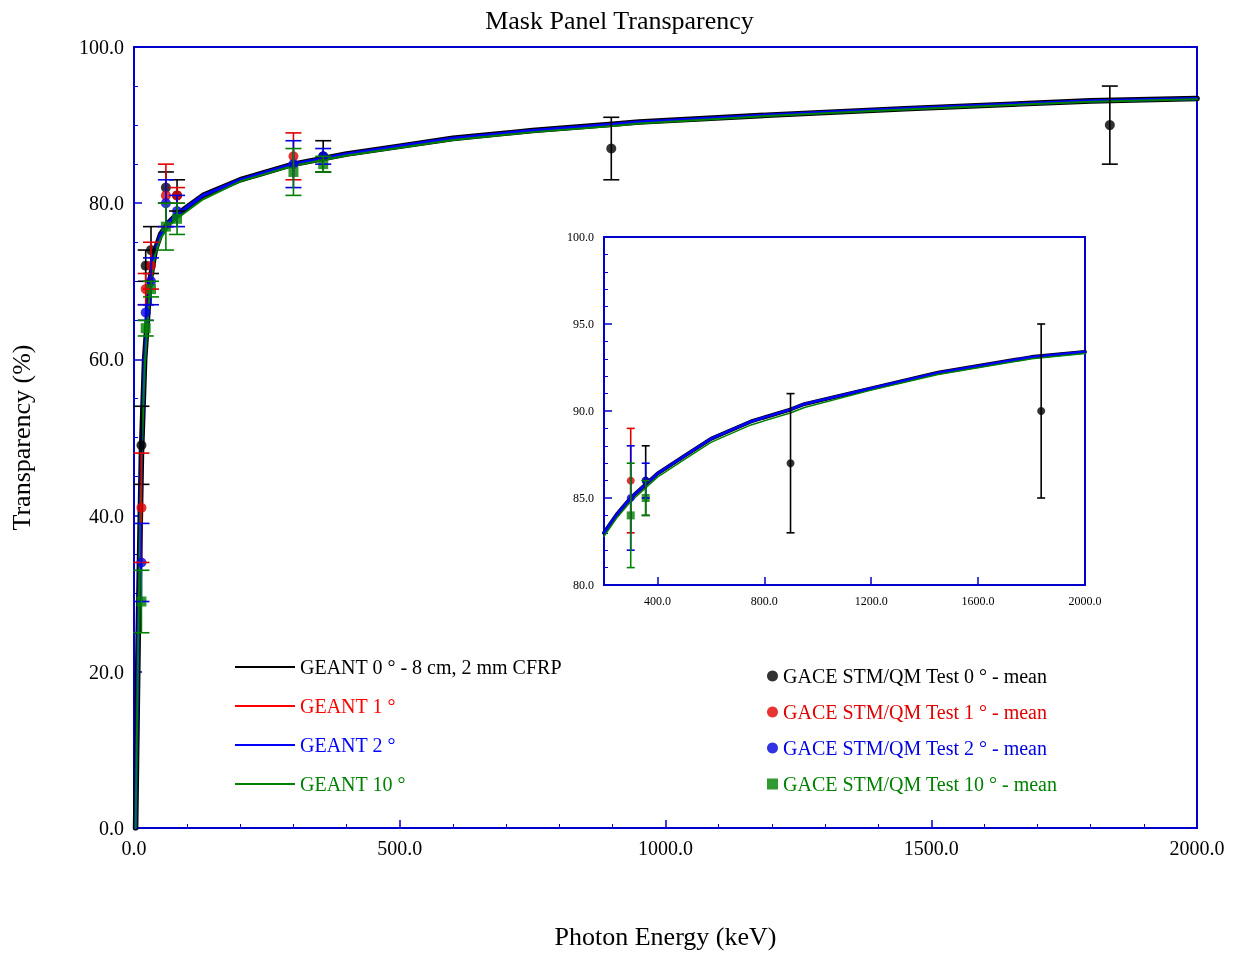 The height and width of the screenshot is (954, 1239). What do you see at coordinates (920, 784) in the screenshot?
I see `legend-label: GACE STM/QM Test 10 ° - mean` at bounding box center [920, 784].